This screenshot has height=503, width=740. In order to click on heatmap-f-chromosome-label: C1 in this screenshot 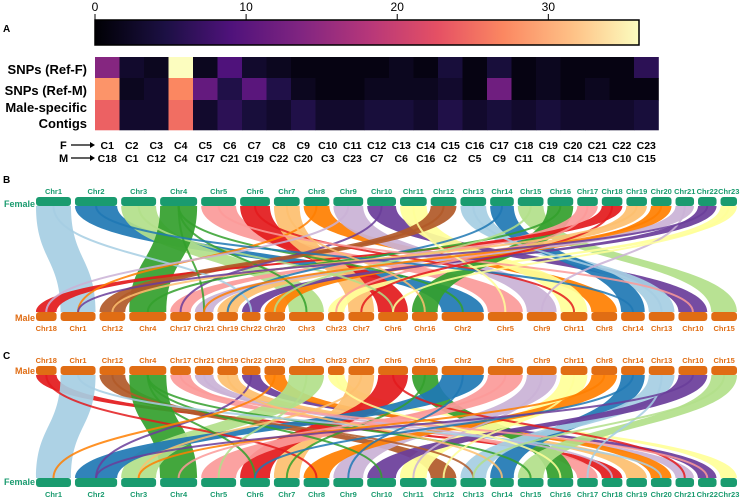, I will do `click(108, 146)`.